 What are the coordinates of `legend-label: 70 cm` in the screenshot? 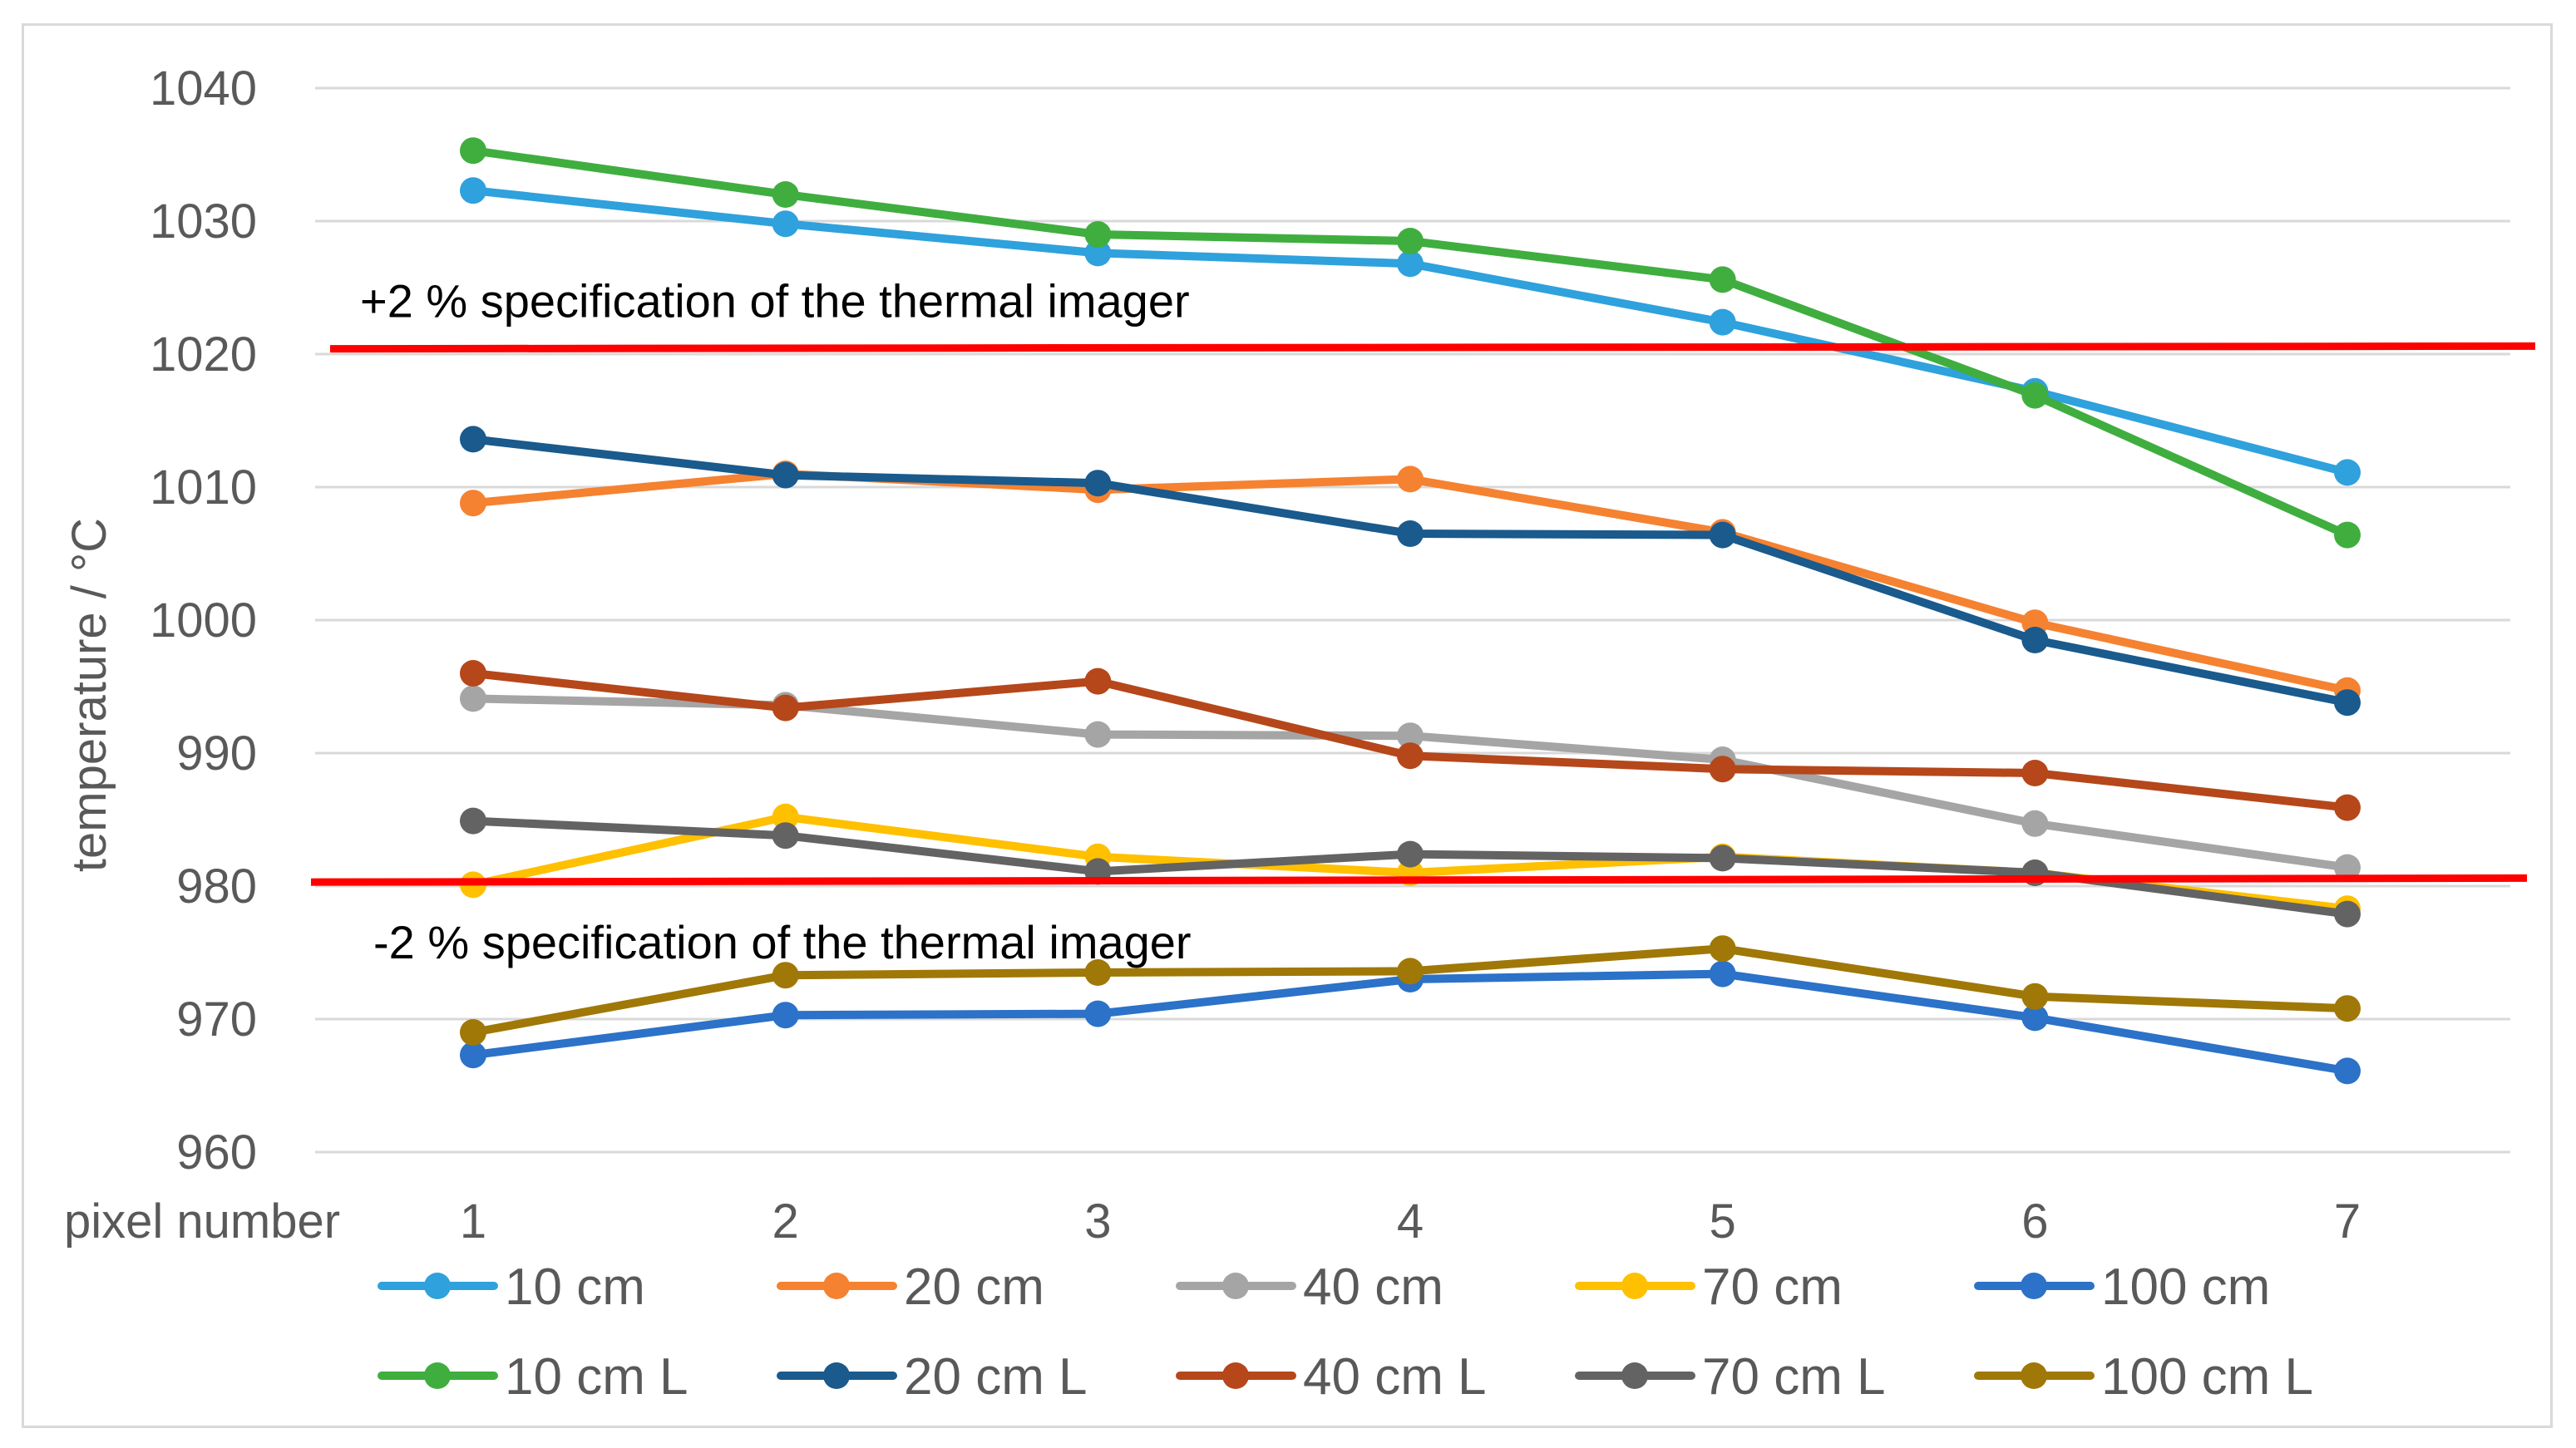 It's located at (1772, 1287).